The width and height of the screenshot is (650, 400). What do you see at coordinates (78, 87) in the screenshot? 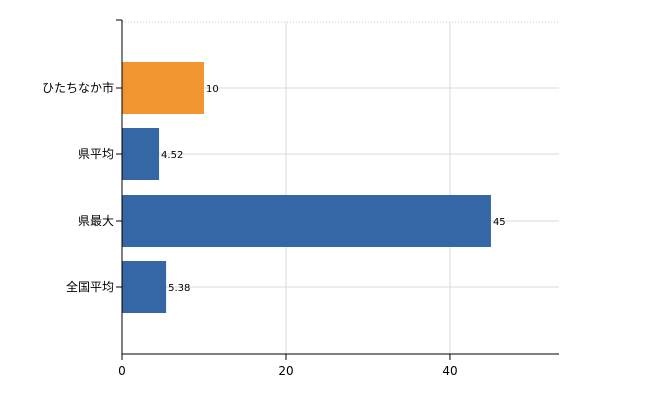
I see `y-tick-label: ひたちなか市` at bounding box center [78, 87].